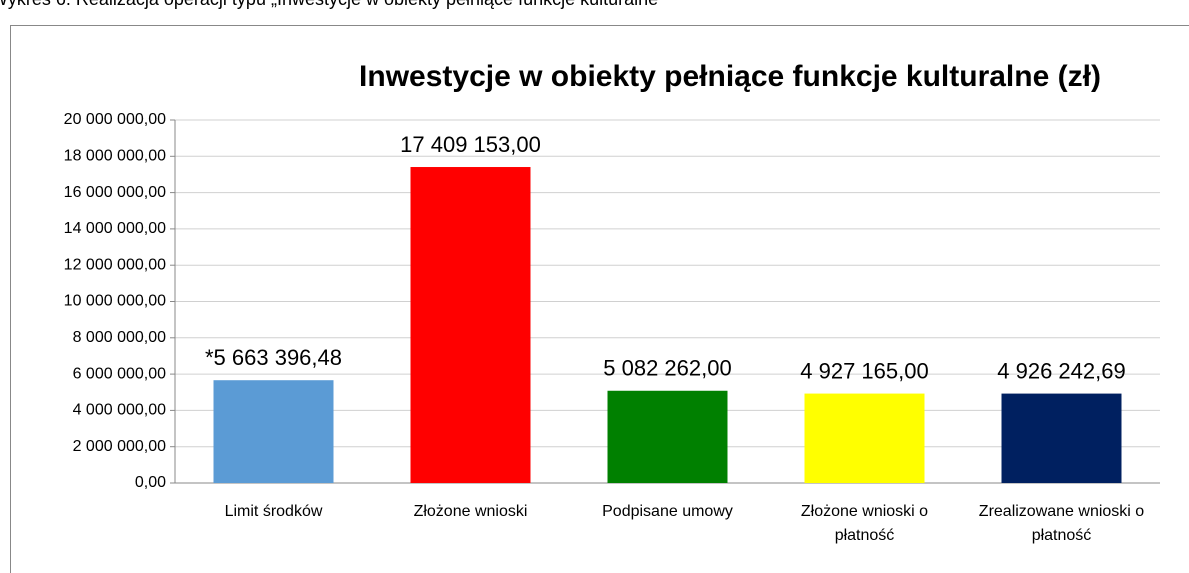  Describe the element at coordinates (115, 192) in the screenshot. I see `y-tick-label: 16 000 000,00` at that location.